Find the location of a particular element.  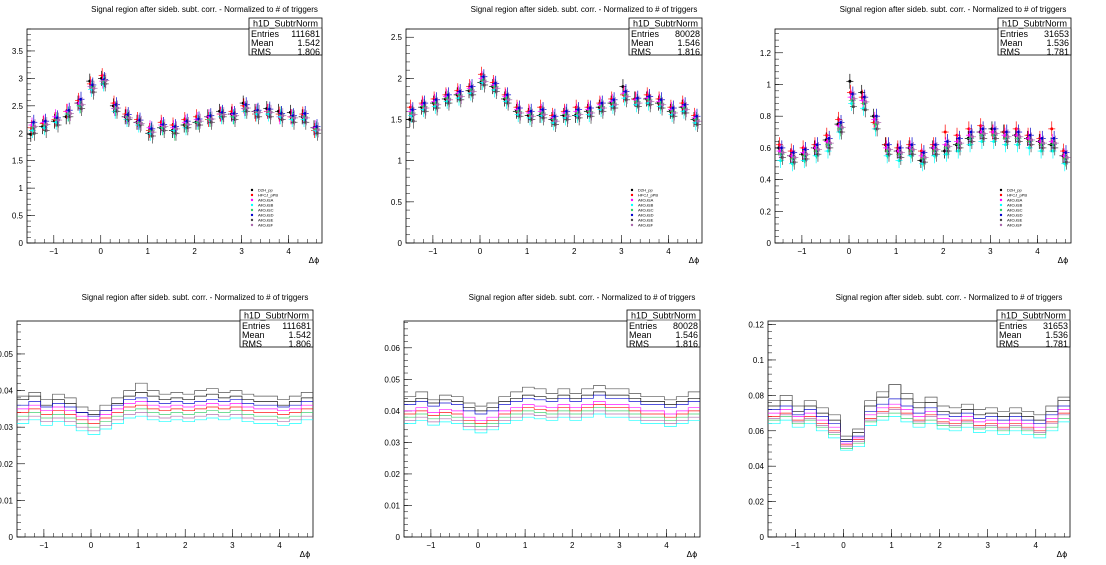

x-tick-label: 0 is located at coordinates (91, 545).